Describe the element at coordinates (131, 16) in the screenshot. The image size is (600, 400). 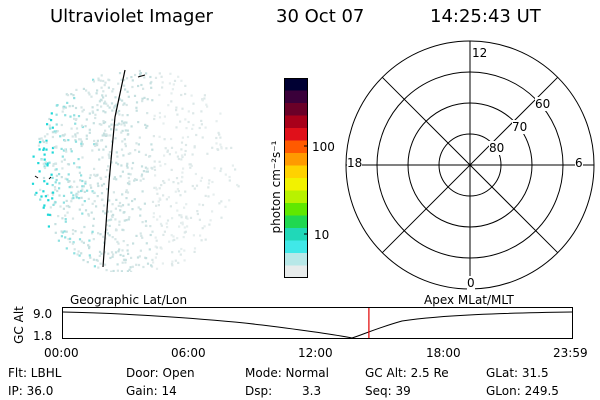
I see `instrument-title: Ultraviolet Imager` at that location.